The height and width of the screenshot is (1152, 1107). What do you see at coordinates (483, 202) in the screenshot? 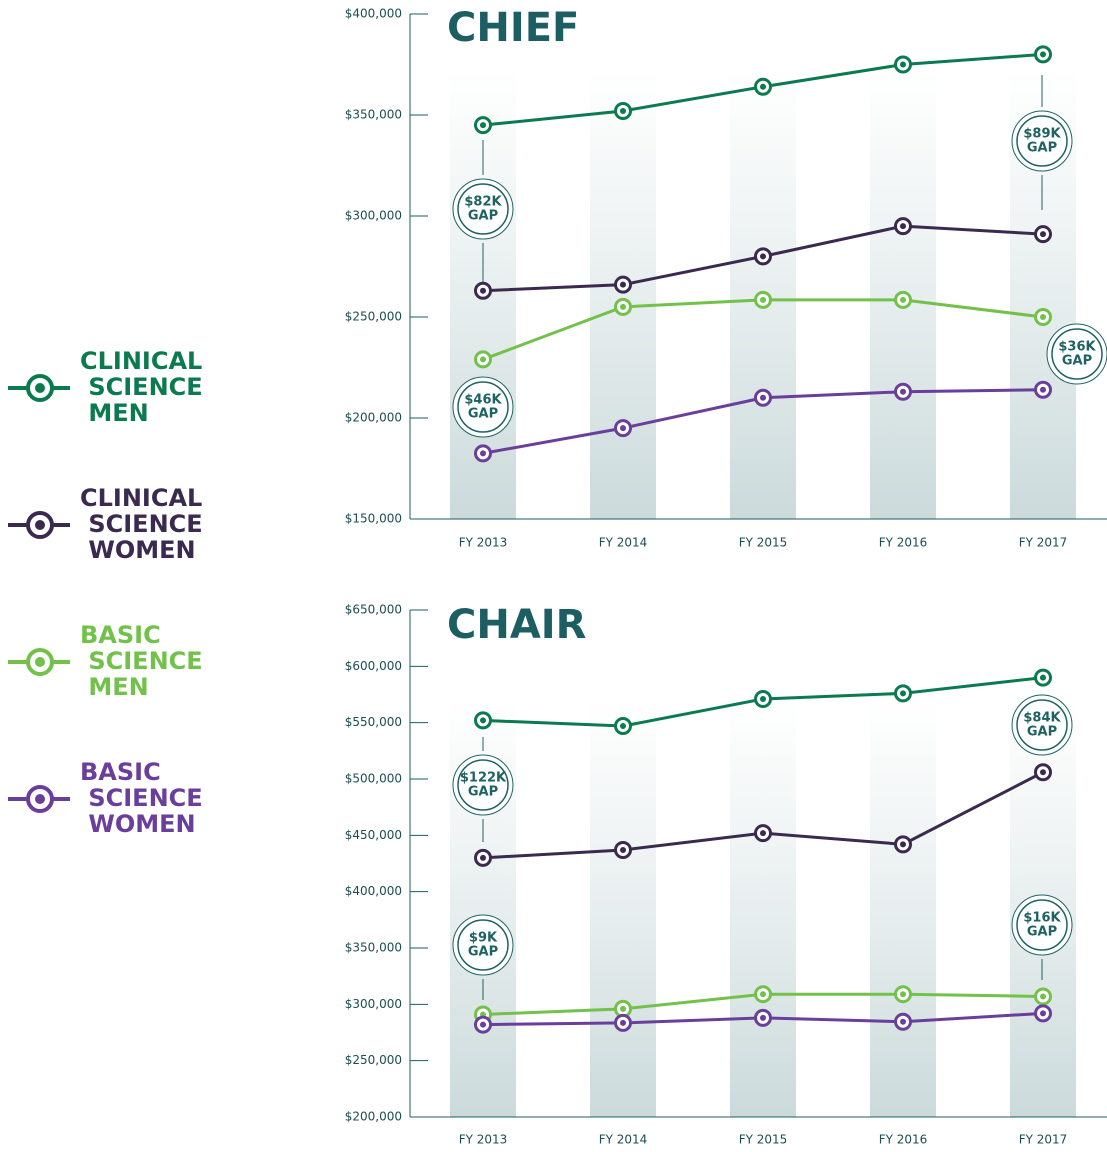
I see `gap-label: $82K` at bounding box center [483, 202].